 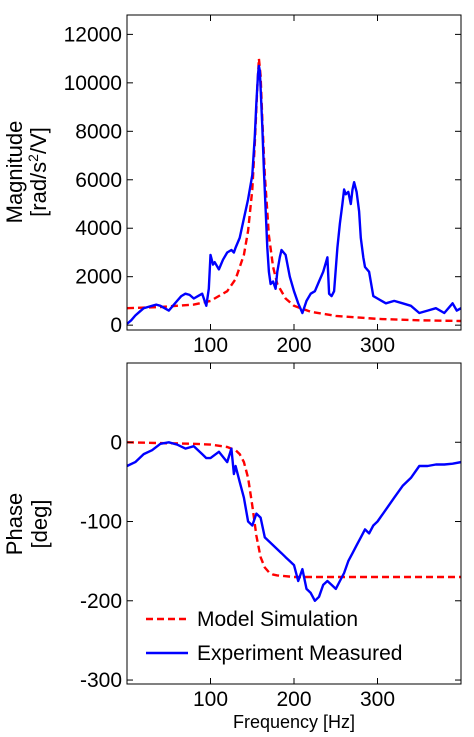 What do you see at coordinates (294, 722) in the screenshot?
I see `phase-xlabel: Frequency [Hz]` at bounding box center [294, 722].